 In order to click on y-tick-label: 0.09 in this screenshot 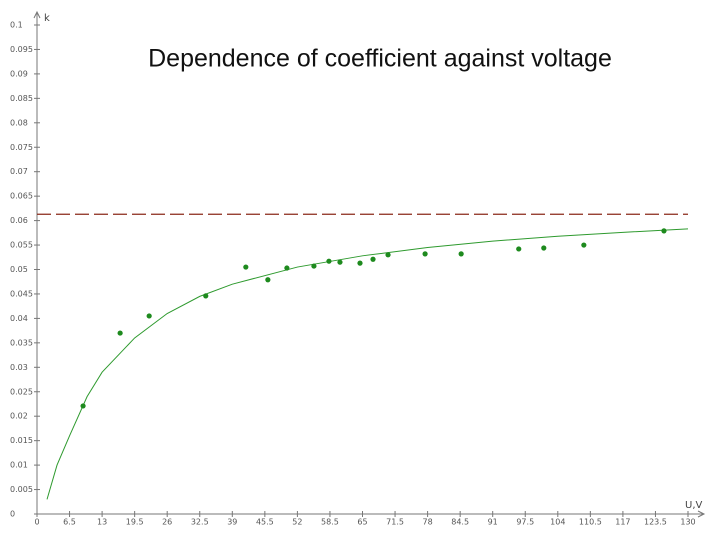, I will do `click(19, 73)`.